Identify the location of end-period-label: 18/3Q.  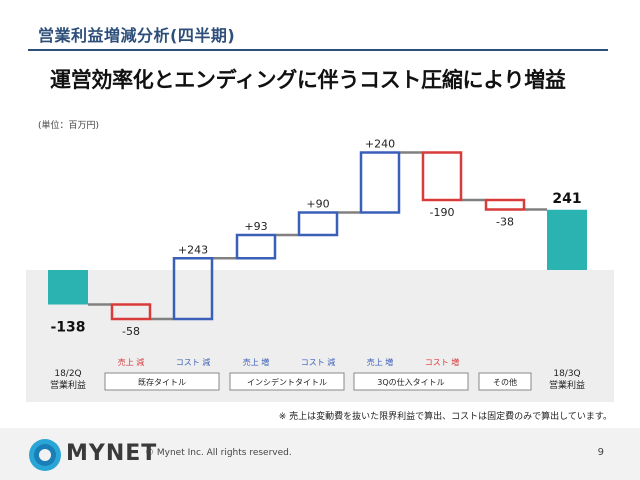
(566, 374).